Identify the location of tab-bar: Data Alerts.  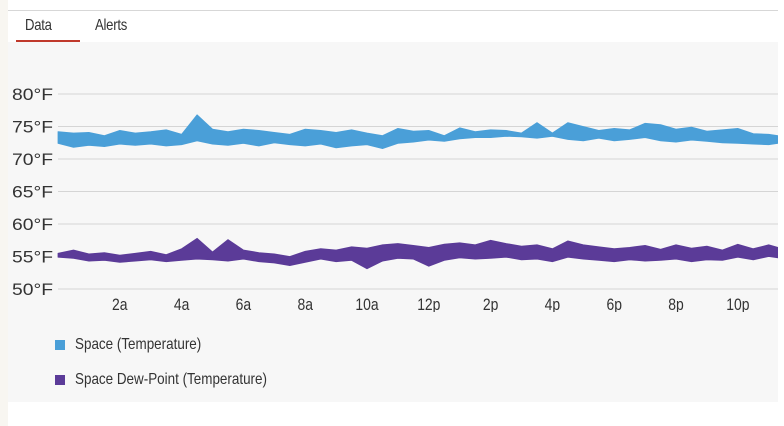
(393, 26).